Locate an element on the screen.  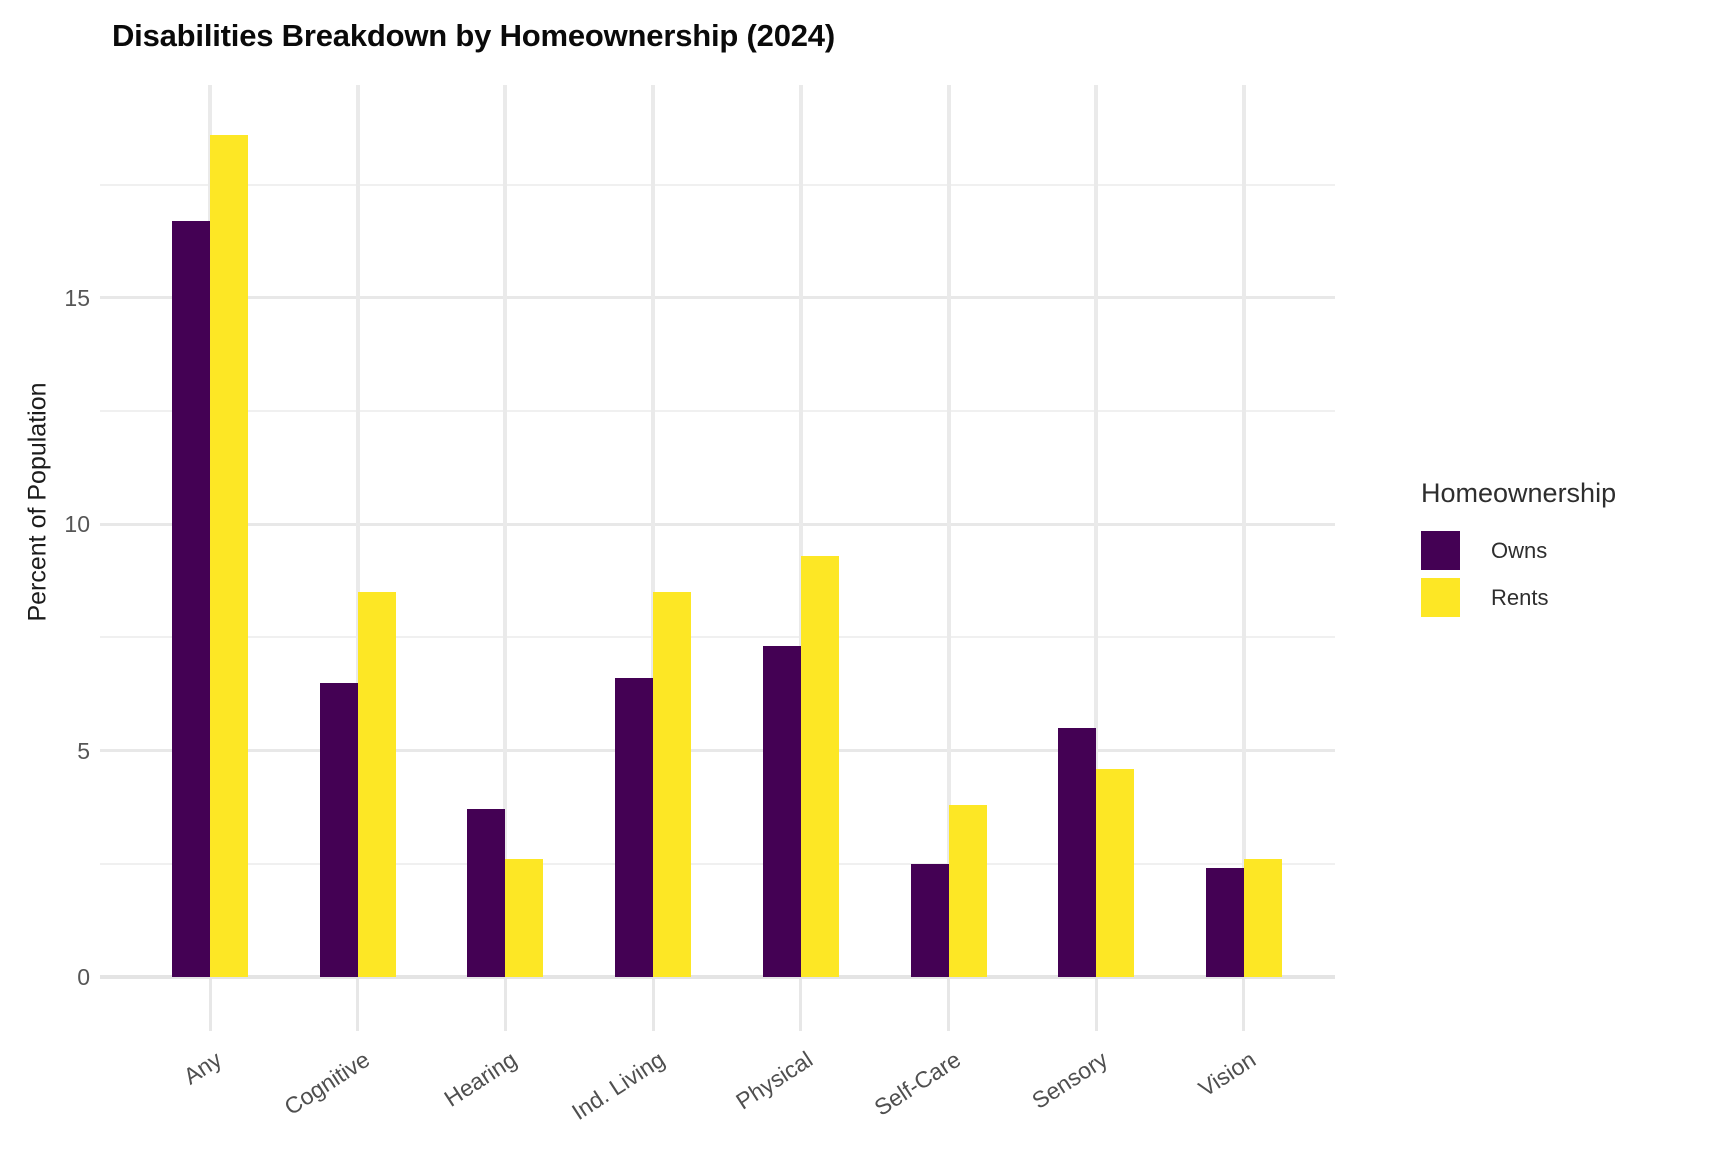
legend-label-owns: Owns is located at coordinates (1519, 550).